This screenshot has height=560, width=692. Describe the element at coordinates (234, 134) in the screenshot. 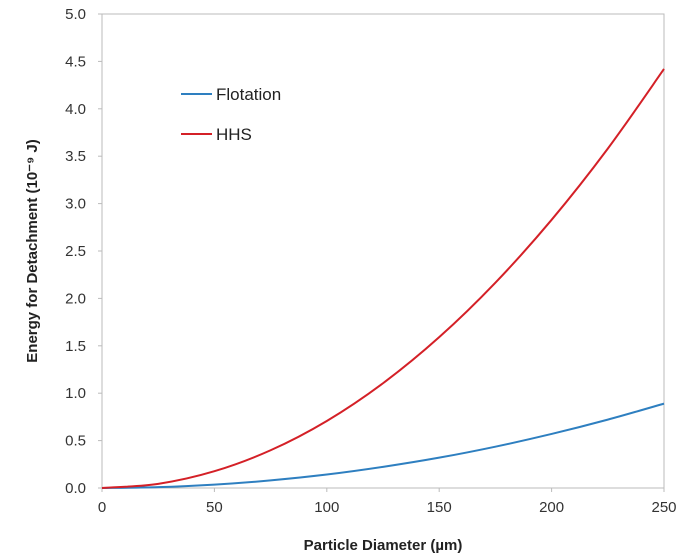

I see `legend-label-hhs: HHS` at that location.